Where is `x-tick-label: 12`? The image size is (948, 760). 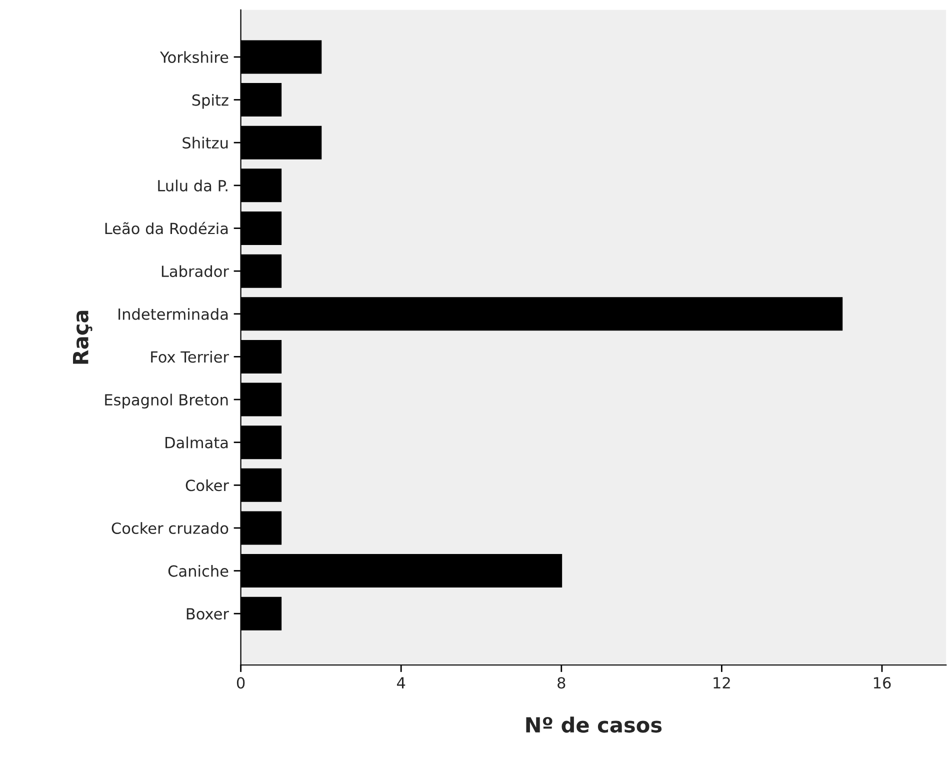 x-tick-label: 12 is located at coordinates (722, 682).